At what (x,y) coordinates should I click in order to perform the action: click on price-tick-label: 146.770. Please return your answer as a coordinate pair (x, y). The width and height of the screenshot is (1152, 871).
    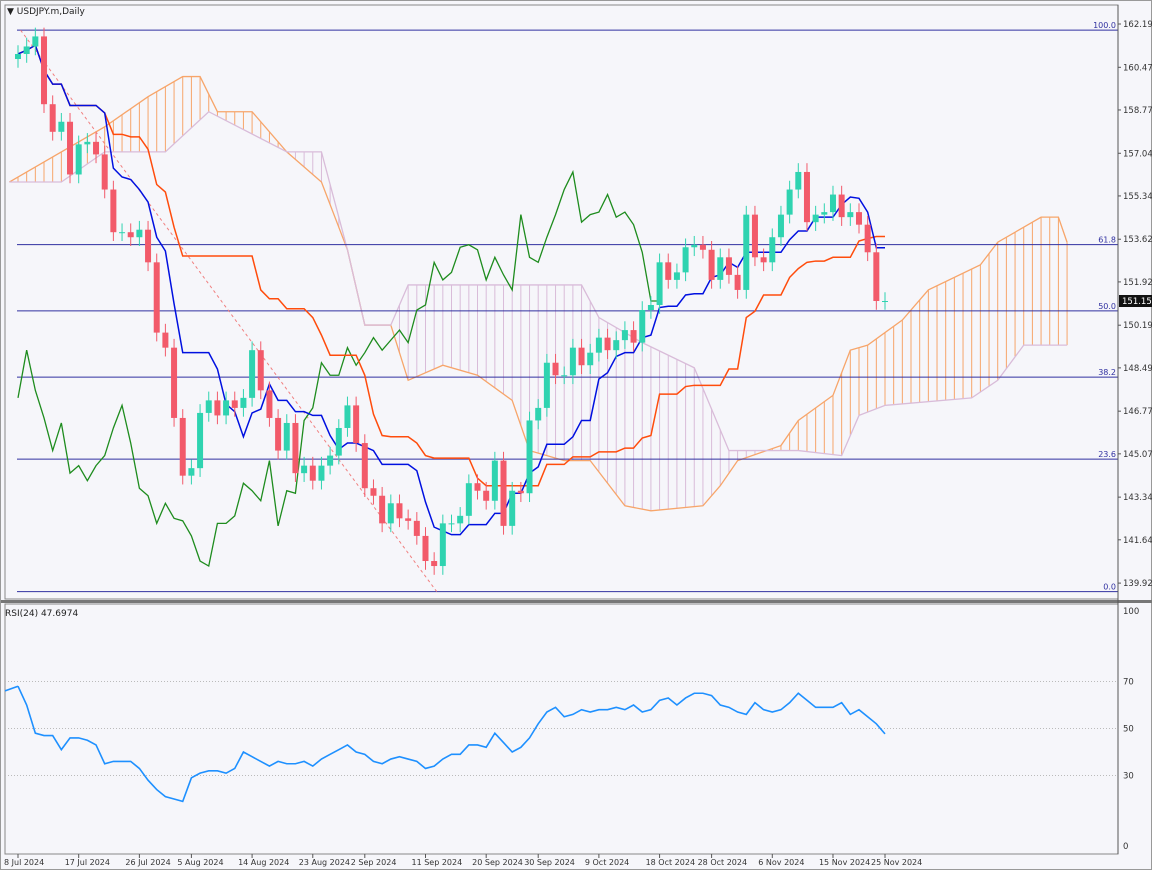
    Looking at the image, I should click on (1137, 412).